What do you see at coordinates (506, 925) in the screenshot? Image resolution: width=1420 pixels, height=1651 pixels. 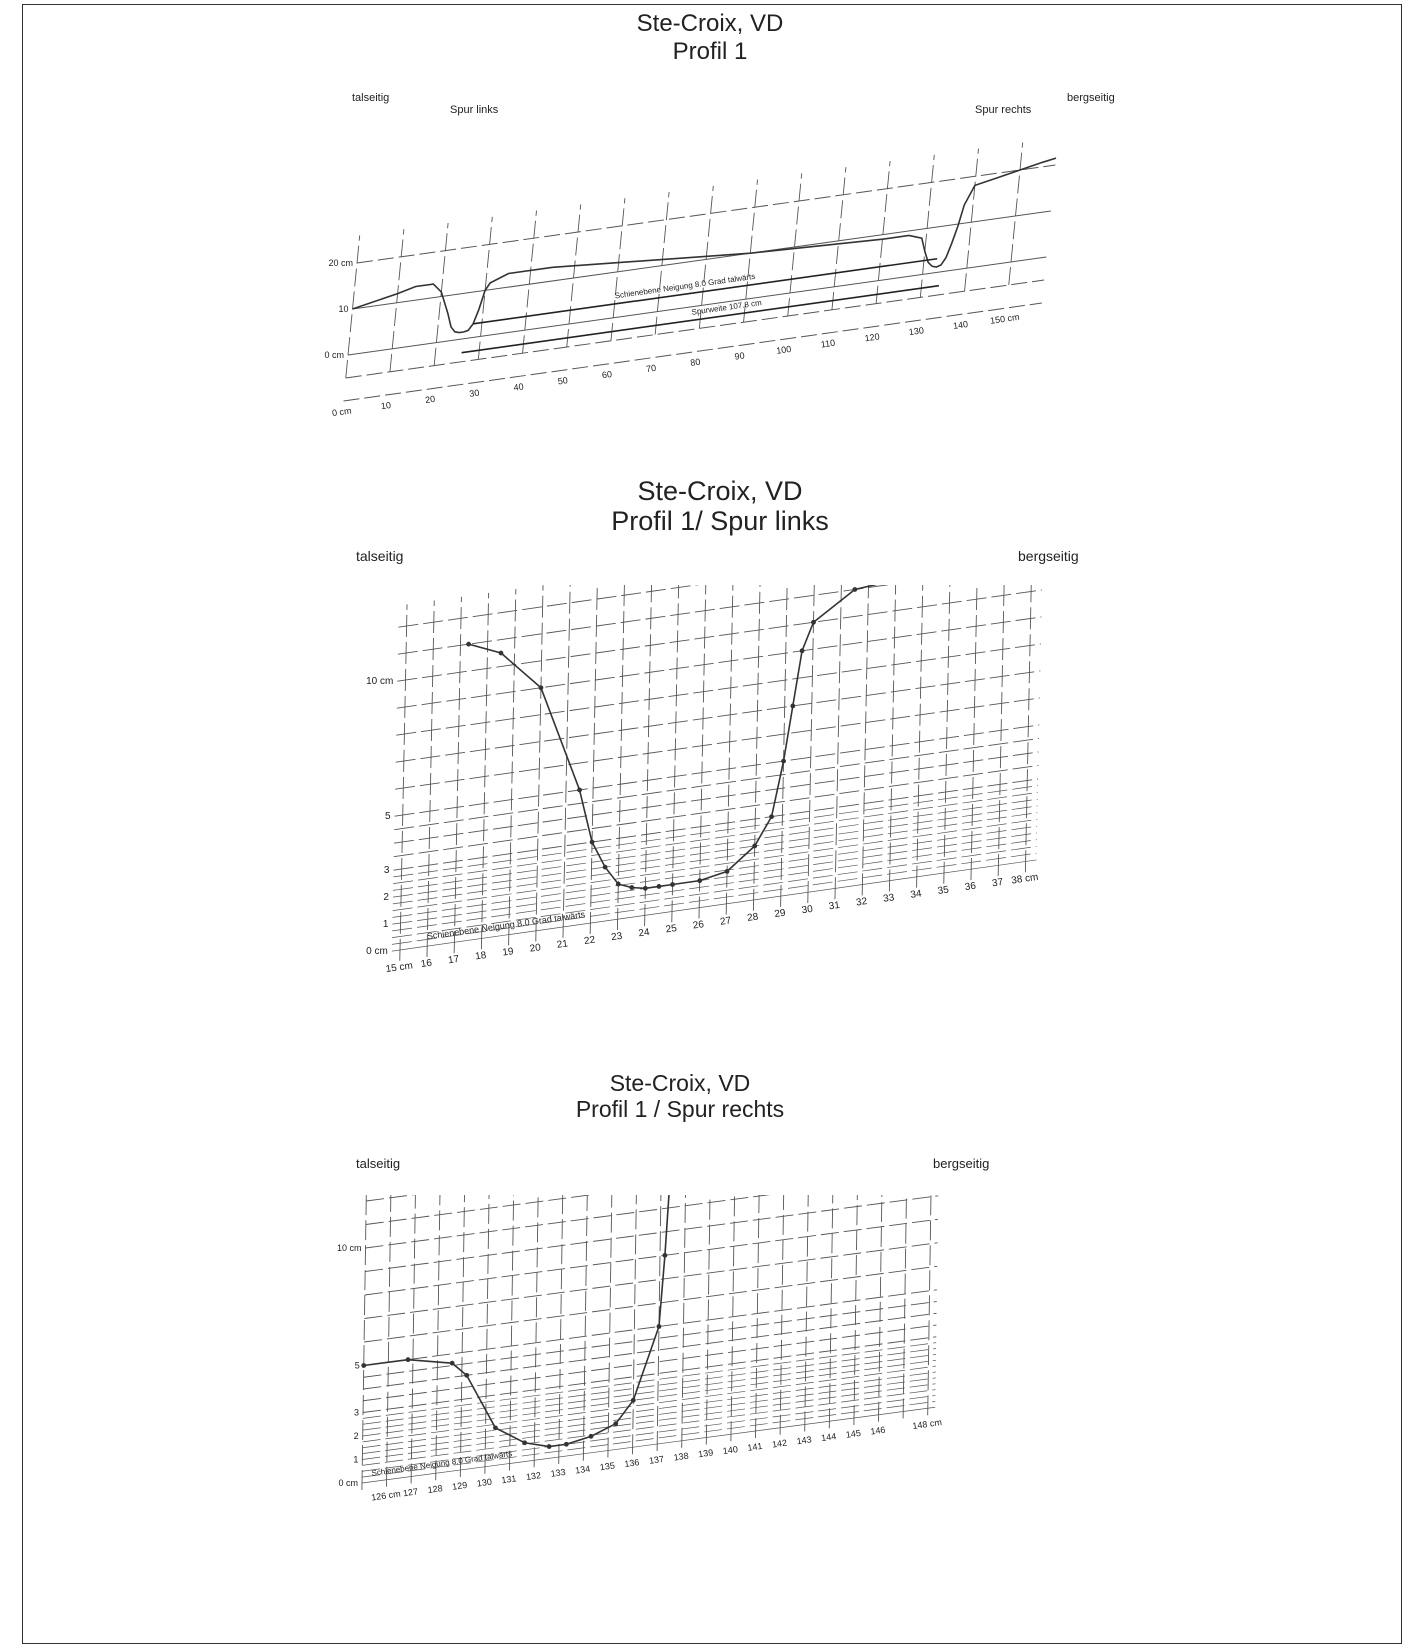 I see `chart2-slope-label: Schienebene Neigung 8.0 Grad talwärts` at bounding box center [506, 925].